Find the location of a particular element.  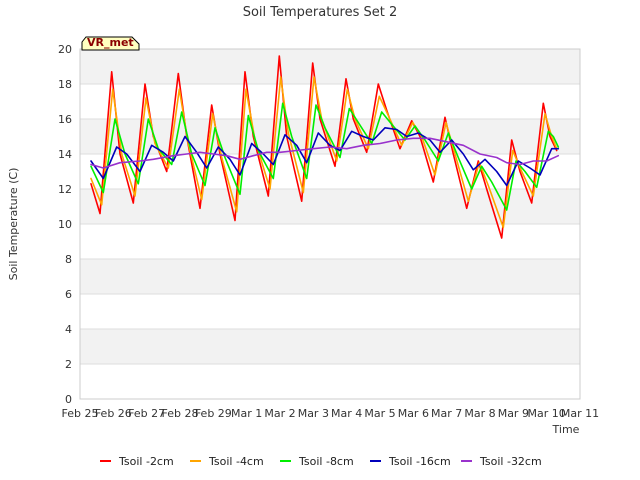

x-tick-label: Feb 26 is located at coordinates (113, 413).